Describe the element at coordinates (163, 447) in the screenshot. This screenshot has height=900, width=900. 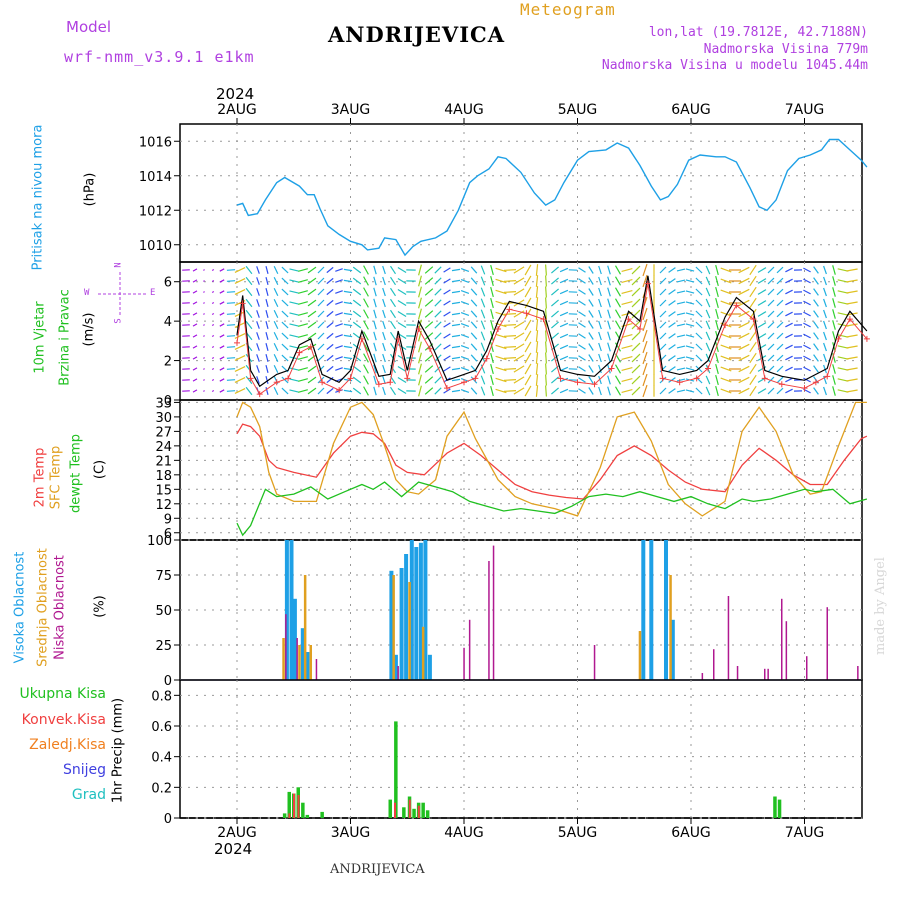
I see `ytick-label-temperature: 24` at that location.